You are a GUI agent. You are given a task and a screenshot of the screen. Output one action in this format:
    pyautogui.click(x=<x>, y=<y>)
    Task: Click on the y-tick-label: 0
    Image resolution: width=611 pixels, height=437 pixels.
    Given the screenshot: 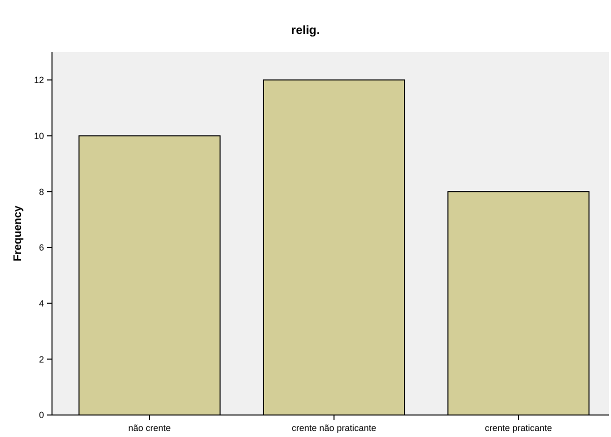 What is the action you would take?
    pyautogui.click(x=41, y=415)
    